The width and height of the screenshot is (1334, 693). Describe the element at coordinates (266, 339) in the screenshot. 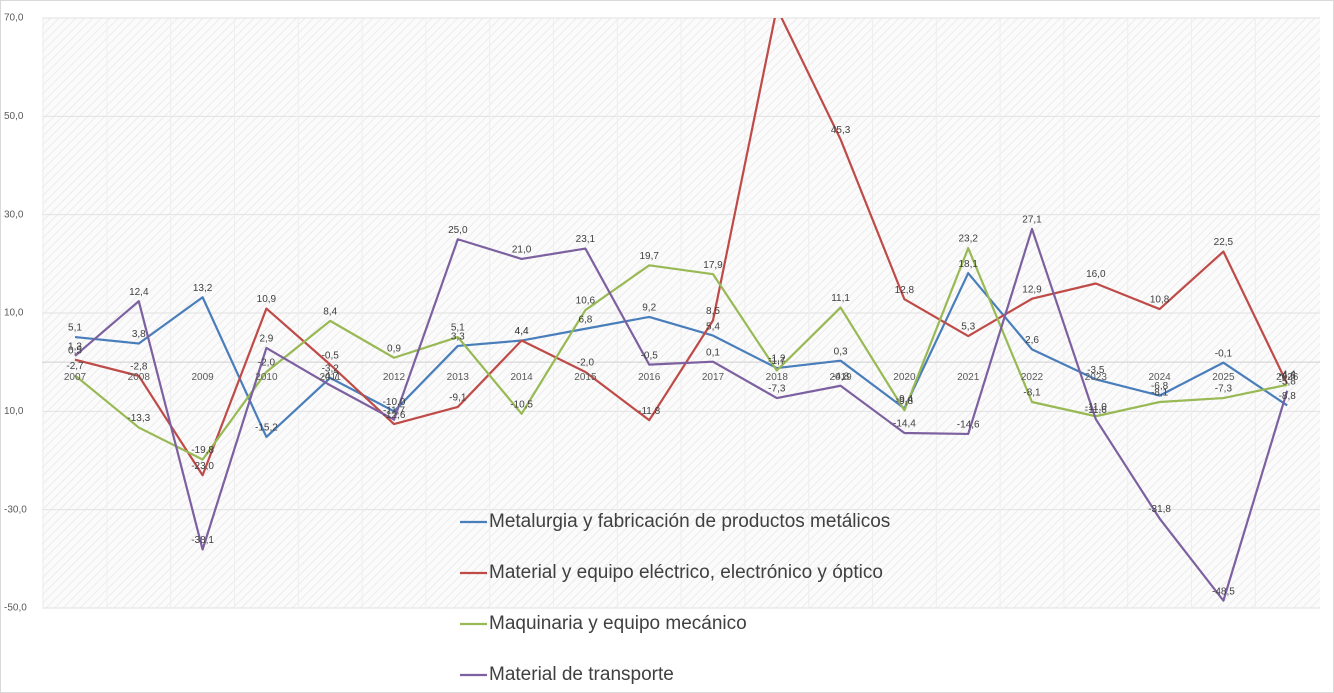

I see `data-label: 2,9` at that location.